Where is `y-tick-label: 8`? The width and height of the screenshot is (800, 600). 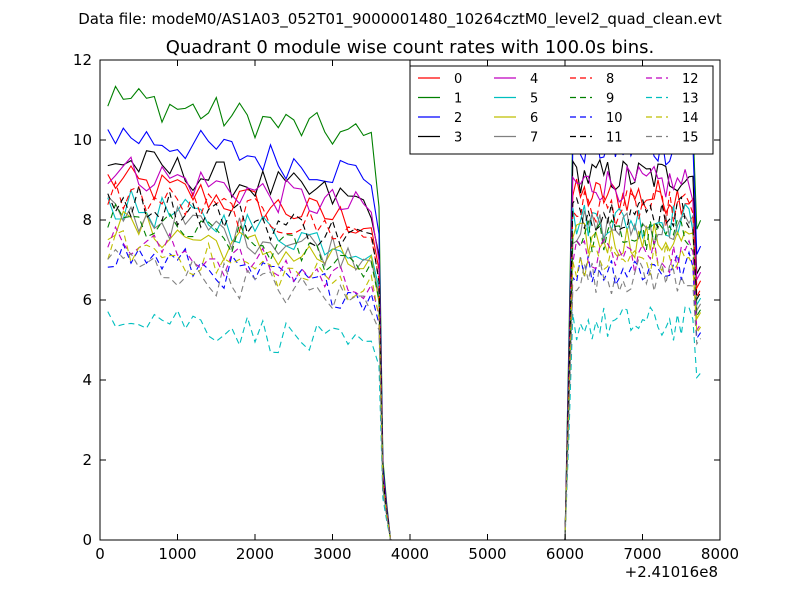 y-tick-label: 8 is located at coordinates (87, 220).